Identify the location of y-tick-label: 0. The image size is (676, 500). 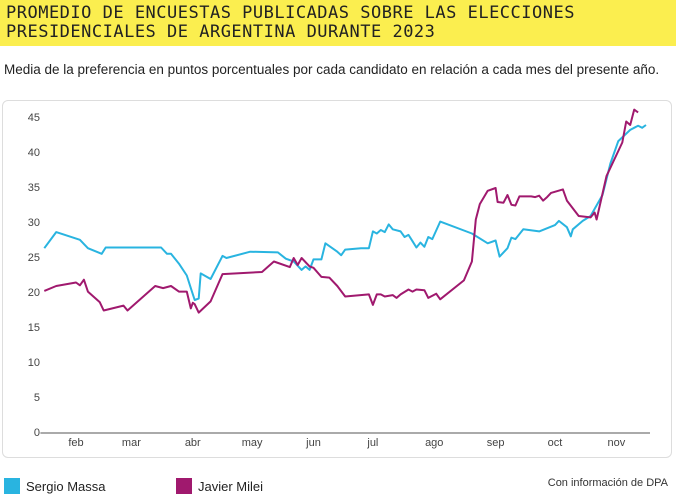
(37, 433).